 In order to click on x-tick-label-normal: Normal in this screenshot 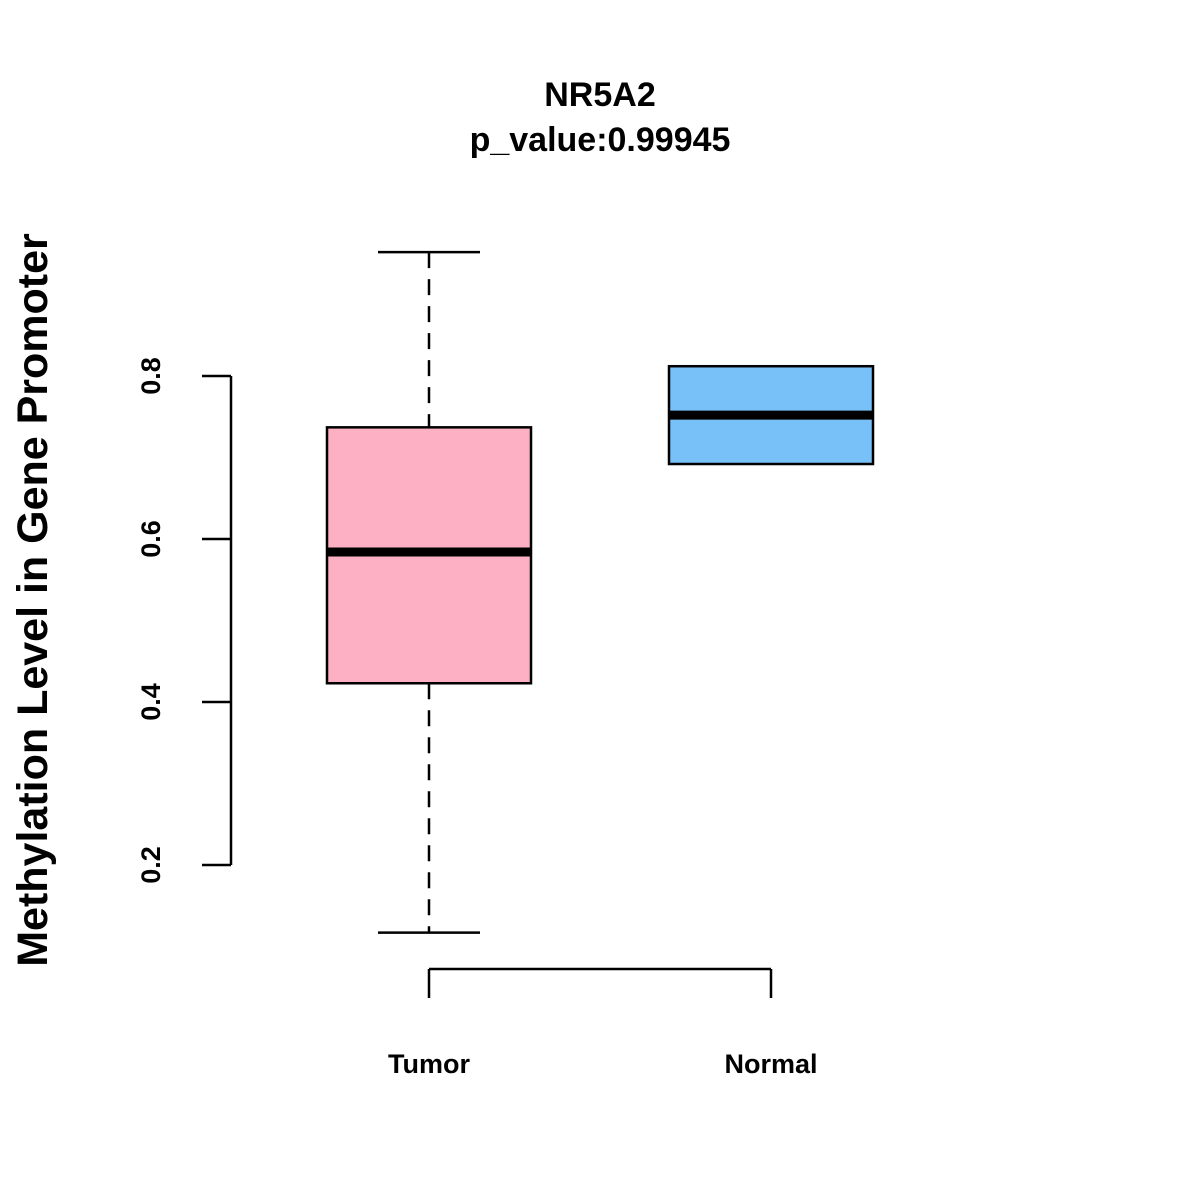, I will do `click(770, 1064)`.